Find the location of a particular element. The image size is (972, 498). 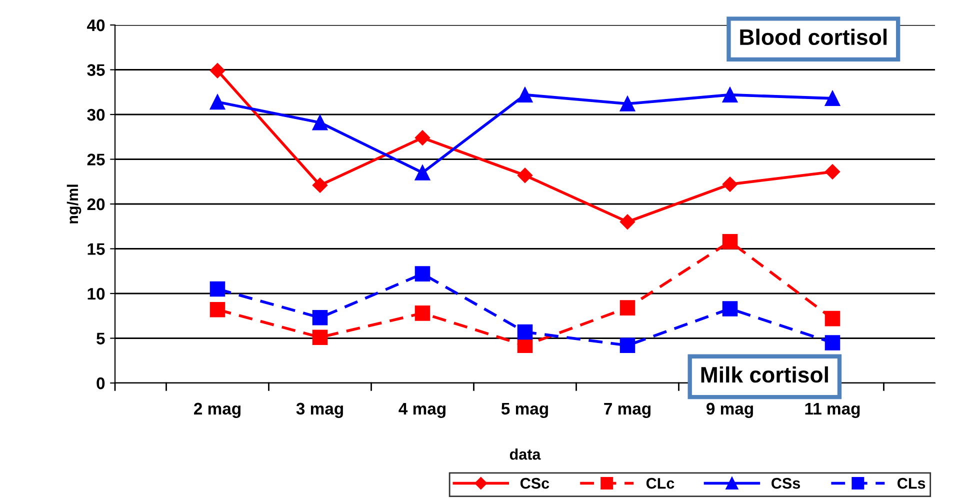

y-tick-label: 35 is located at coordinates (96, 70).